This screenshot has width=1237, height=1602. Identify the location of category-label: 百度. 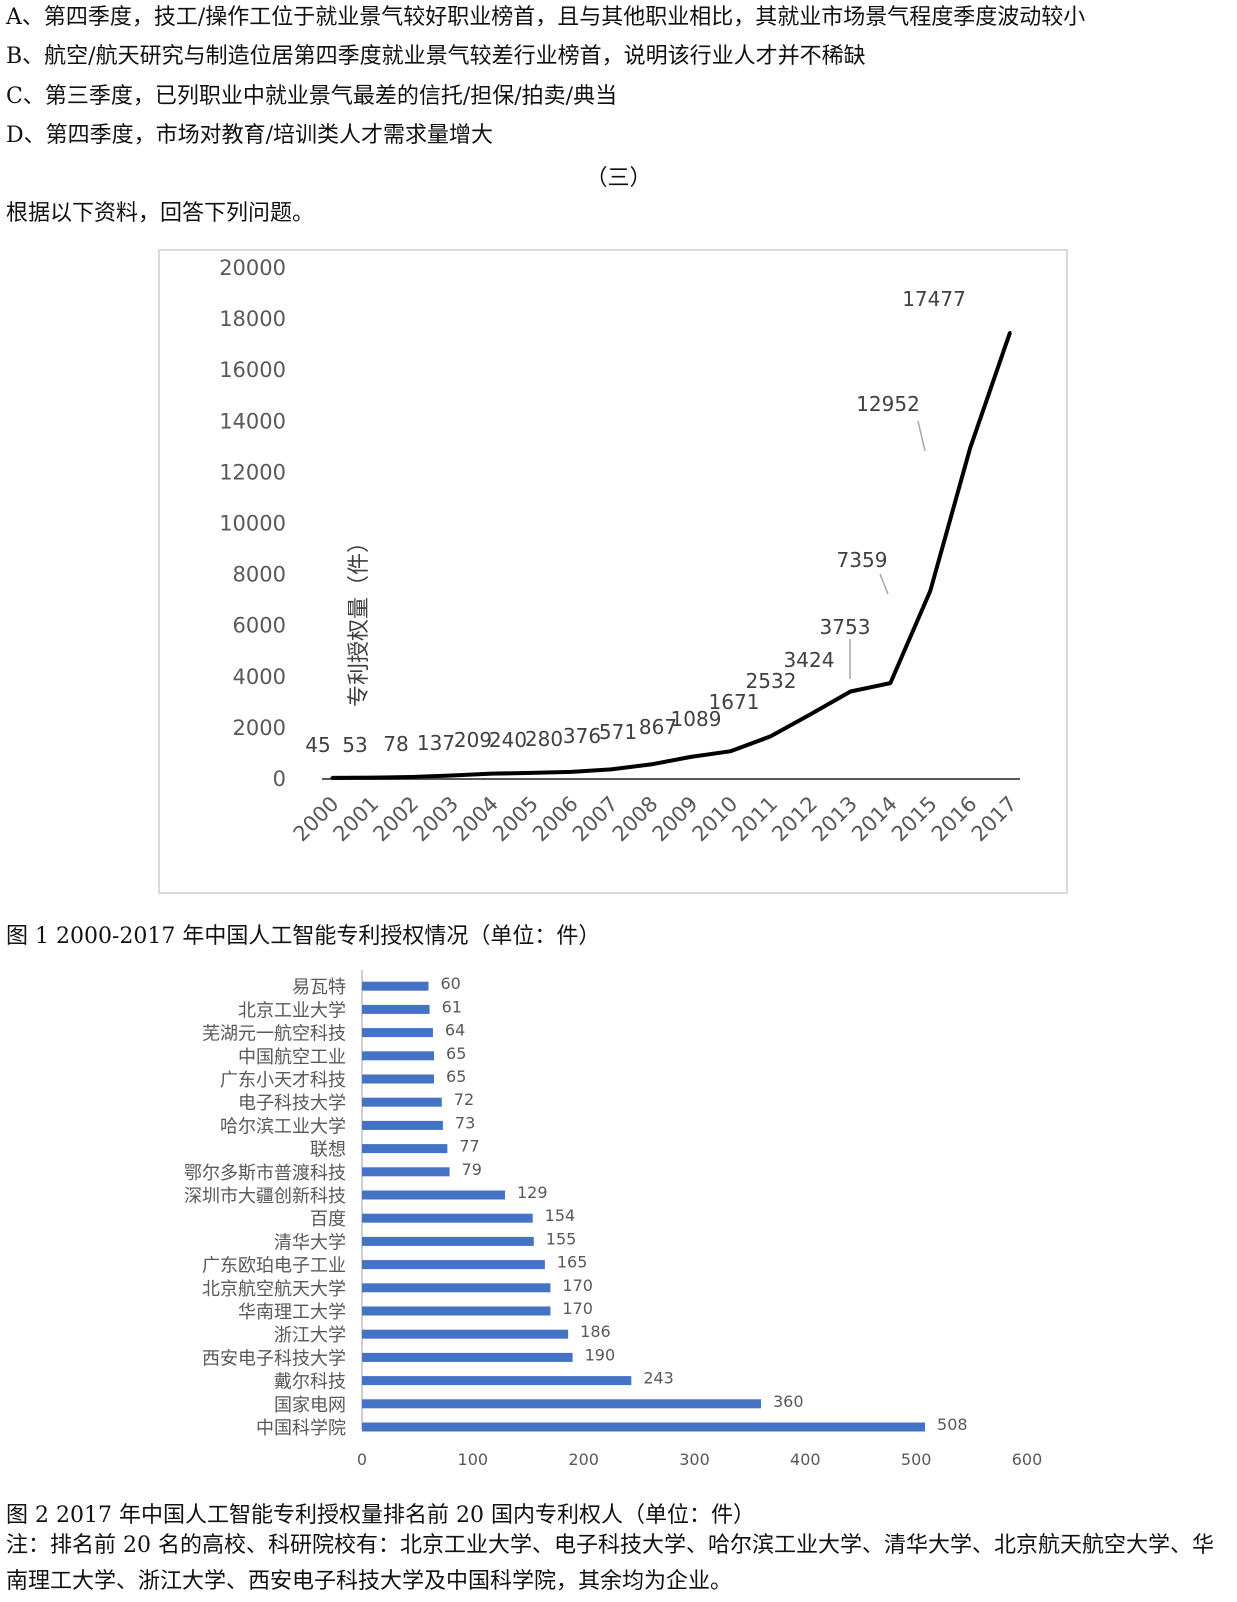
(328, 1219).